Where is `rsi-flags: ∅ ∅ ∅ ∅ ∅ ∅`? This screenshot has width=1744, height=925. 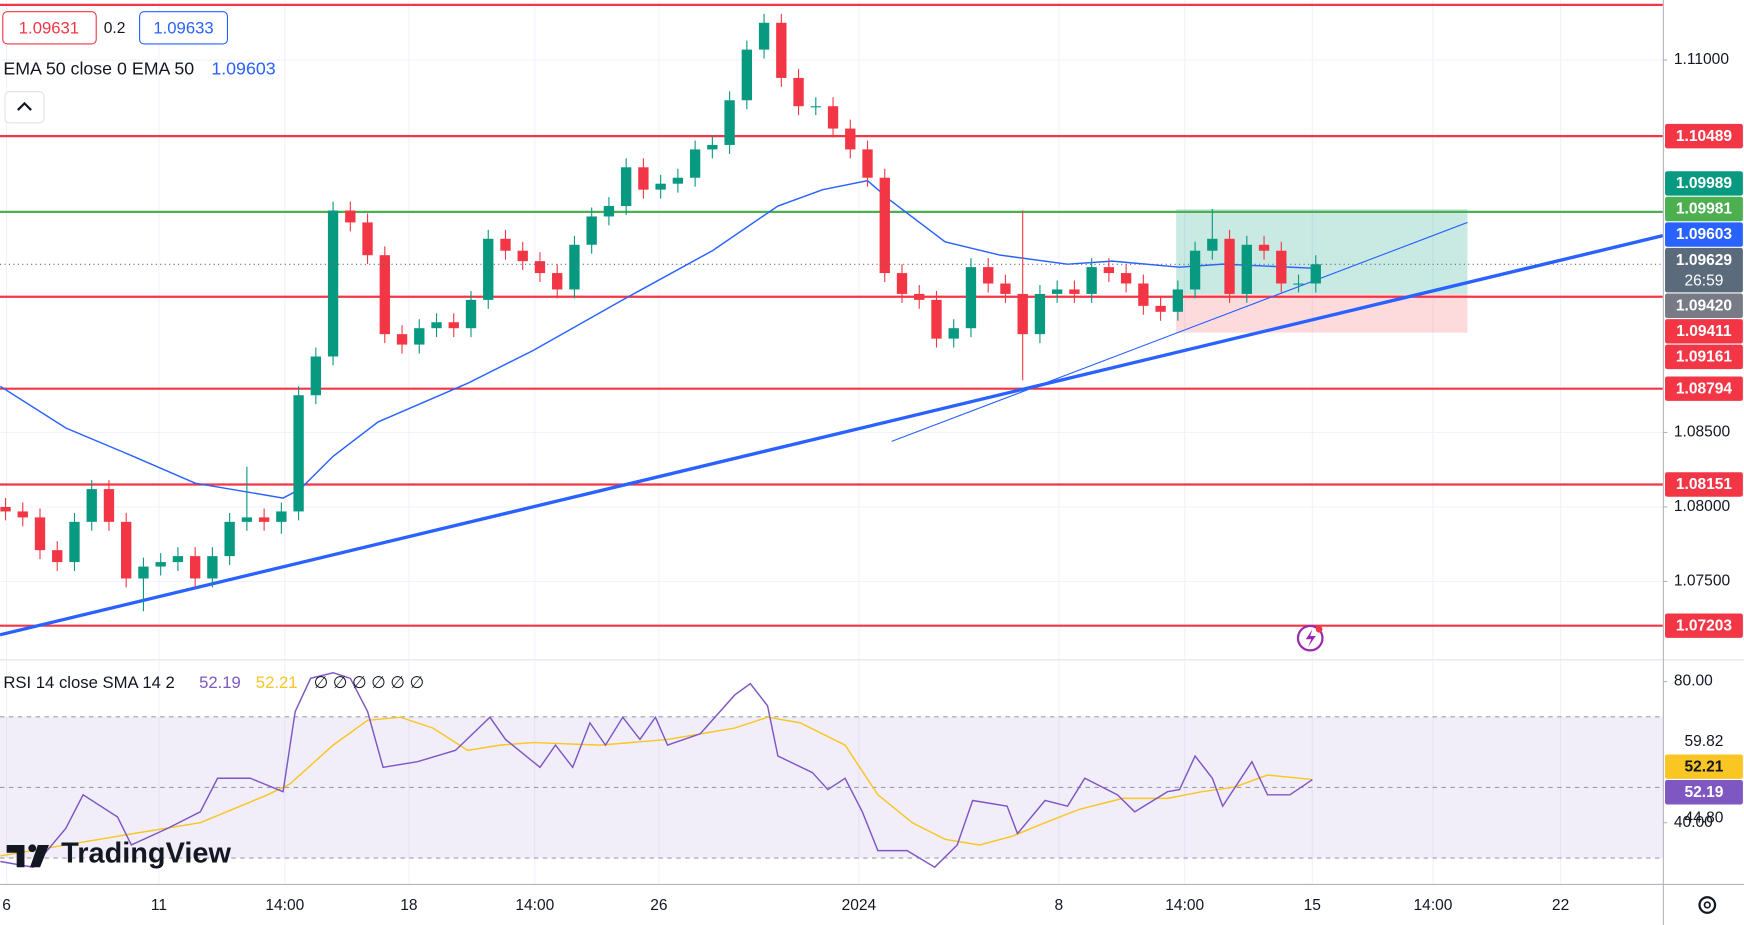 rsi-flags: ∅ ∅ ∅ ∅ ∅ ∅ is located at coordinates (369, 682).